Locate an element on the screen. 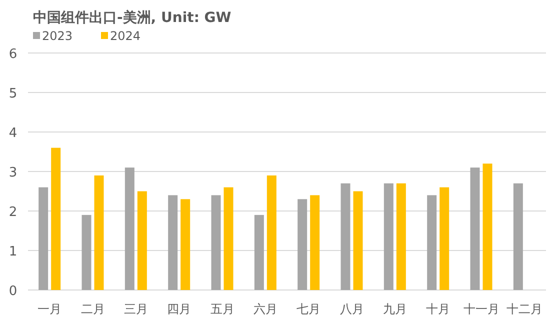  x-tick-label: 十二月 is located at coordinates (524, 309).